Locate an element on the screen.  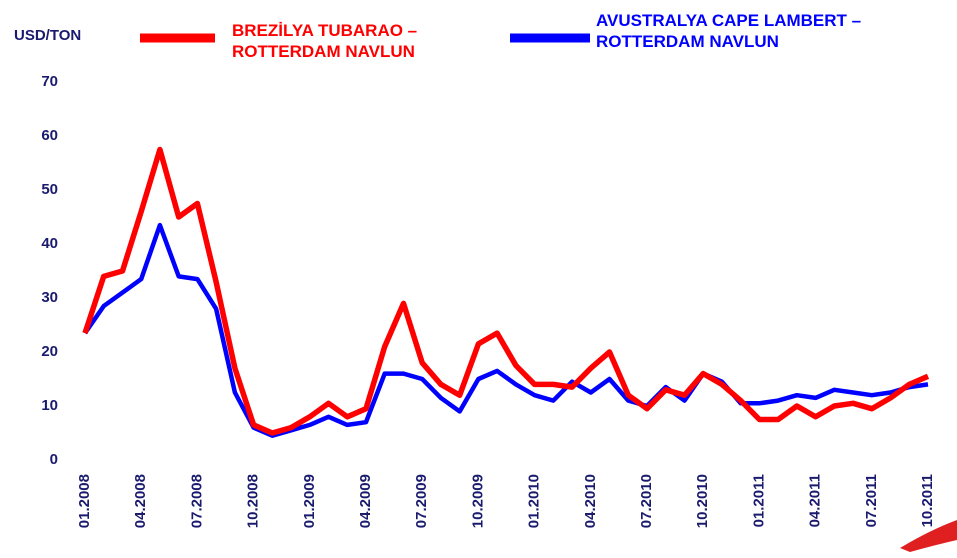
x-tick-label: 04.2009 is located at coordinates (365, 501).